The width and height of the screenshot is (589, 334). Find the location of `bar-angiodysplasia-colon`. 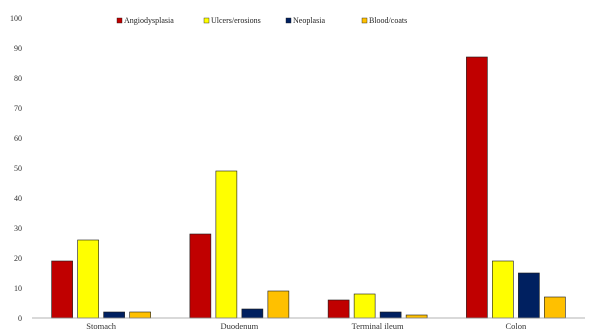

bar-angiodysplasia-colon is located at coordinates (477, 187).